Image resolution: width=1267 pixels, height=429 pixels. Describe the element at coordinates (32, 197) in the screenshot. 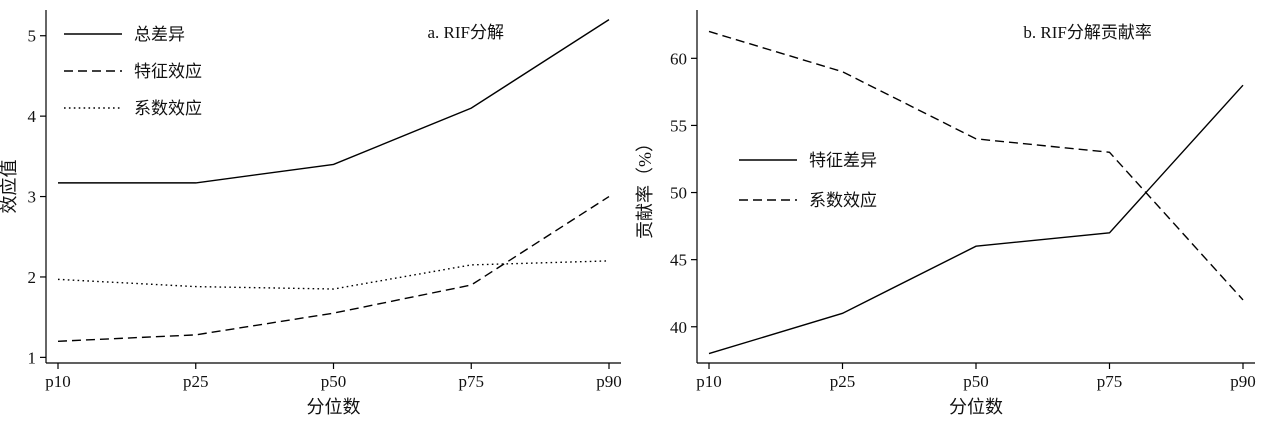

I see `y-tick-label: 3` at that location.